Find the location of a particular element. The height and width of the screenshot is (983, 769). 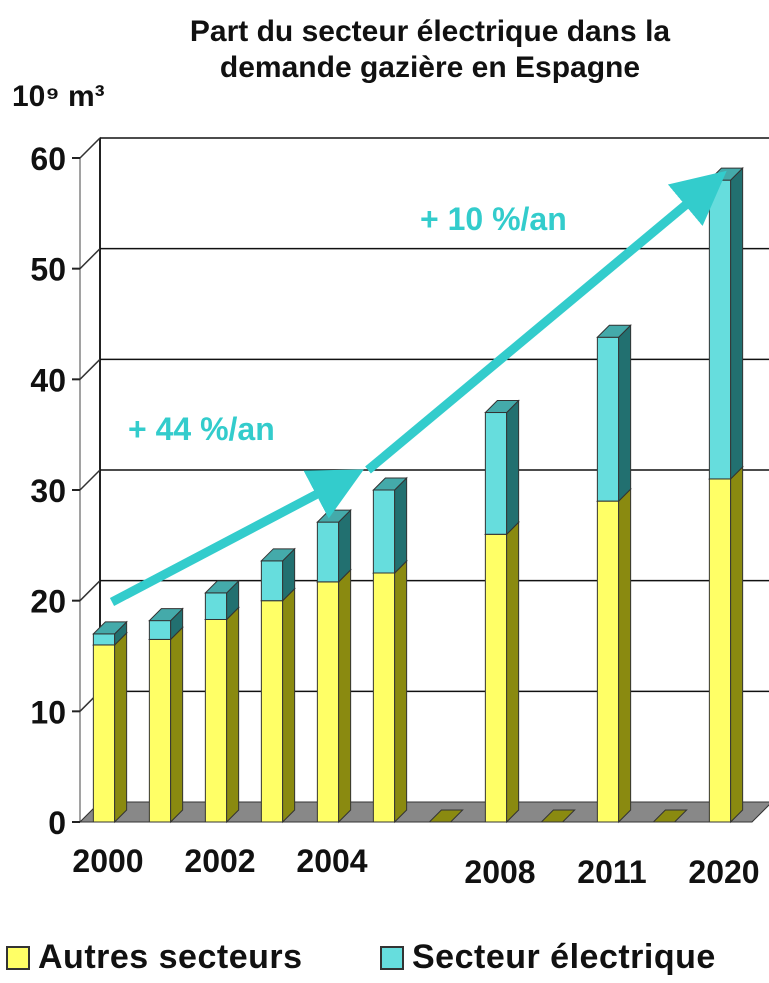

bar-2004-autres-side is located at coordinates (345, 696).